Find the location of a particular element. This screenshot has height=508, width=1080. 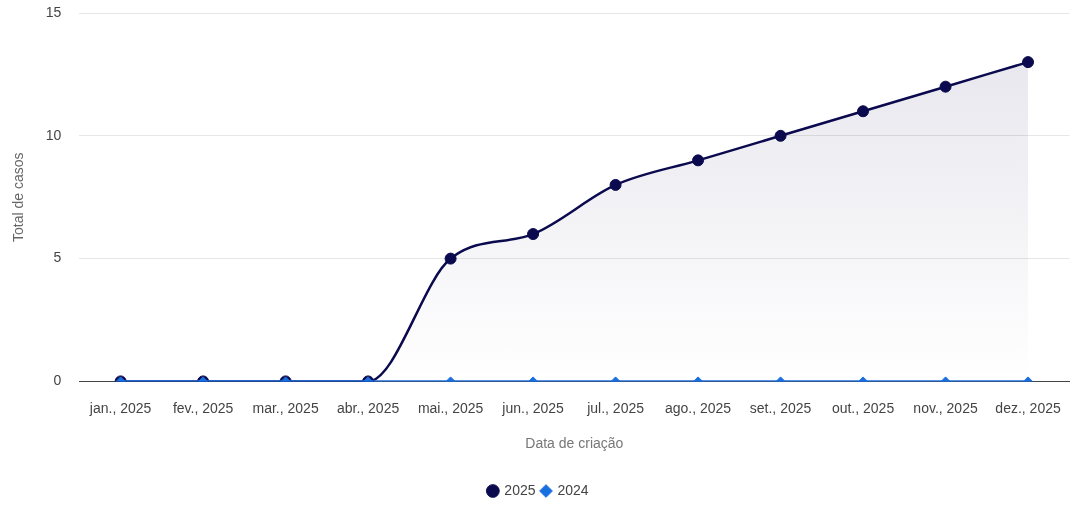

x-tick-label: mai., 2025 is located at coordinates (450, 407).